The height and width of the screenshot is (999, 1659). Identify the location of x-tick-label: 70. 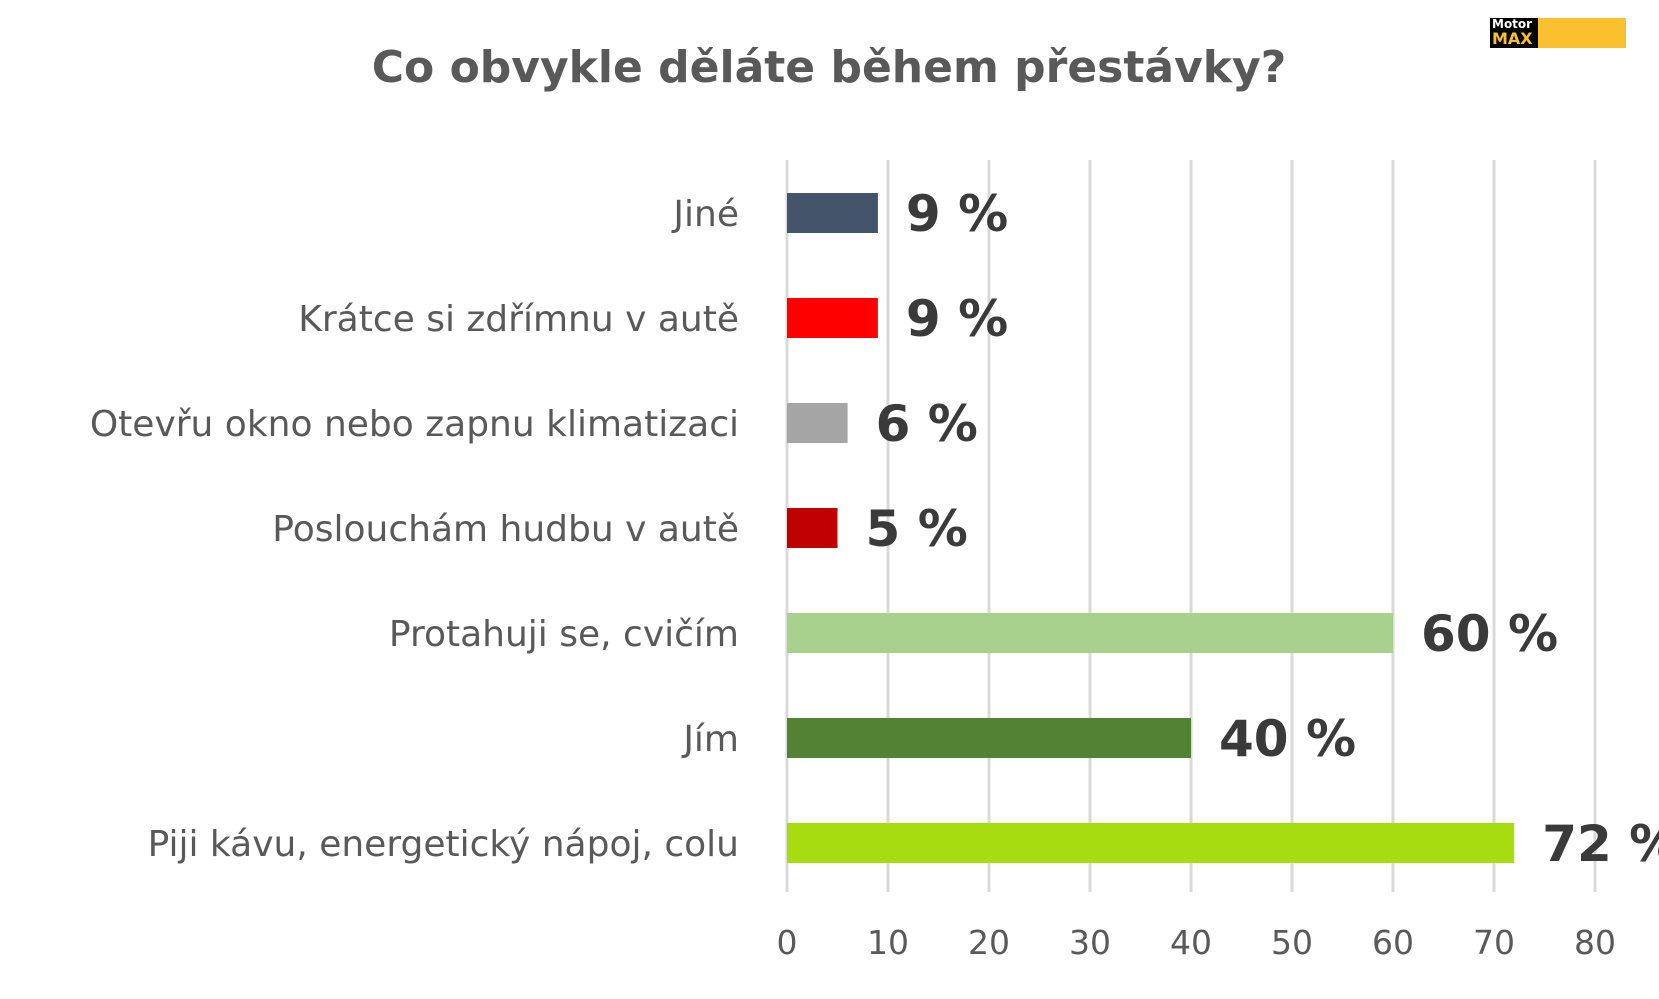
(1494, 942).